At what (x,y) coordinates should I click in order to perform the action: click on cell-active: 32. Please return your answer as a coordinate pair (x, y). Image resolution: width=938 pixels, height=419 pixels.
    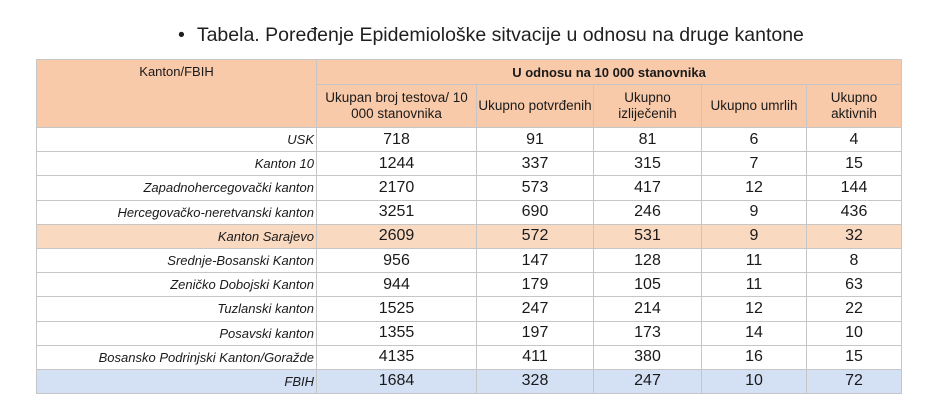
    Looking at the image, I should click on (854, 236).